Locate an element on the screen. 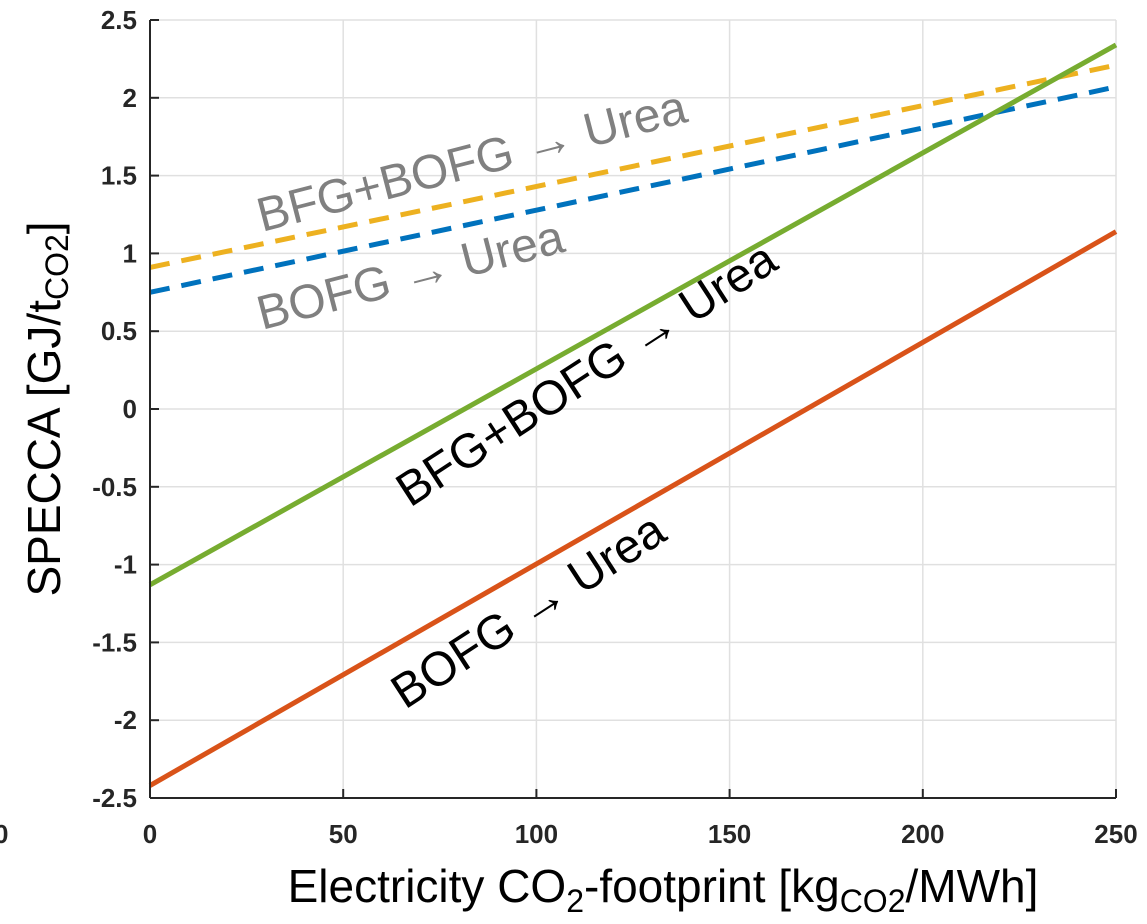 Image resolution: width=1147 pixels, height=924 pixels. y-tick-label: 2 is located at coordinates (130, 98).